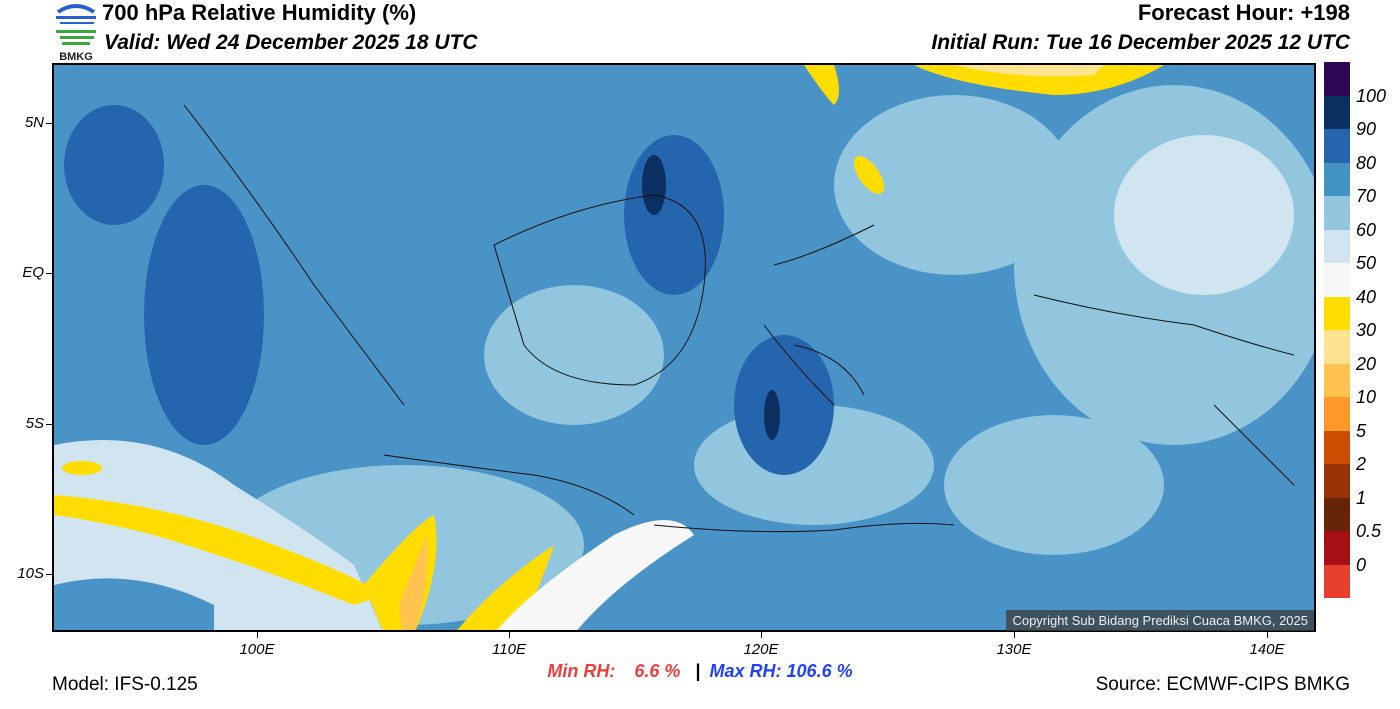 The height and width of the screenshot is (709, 1400). Describe the element at coordinates (1014, 649) in the screenshot. I see `lon-label-130e: 130E` at that location.